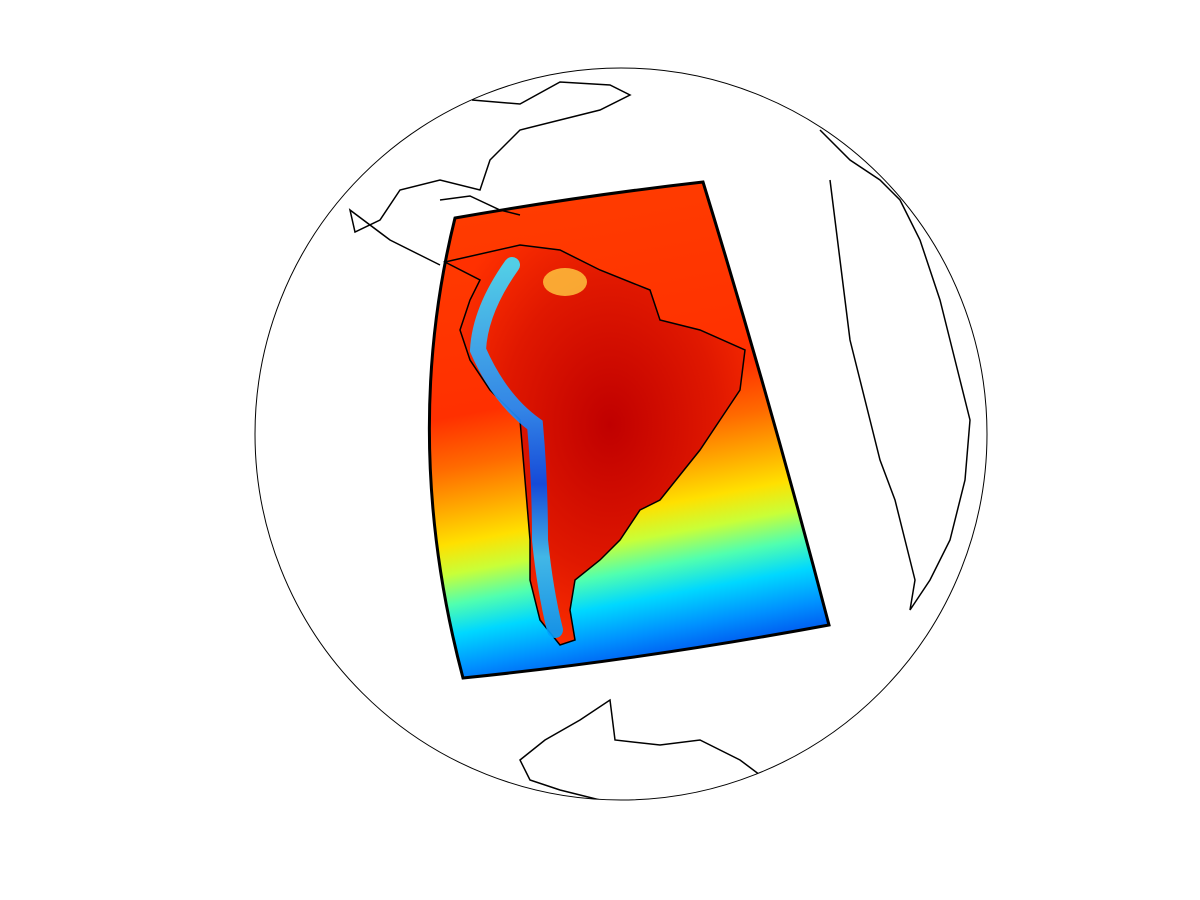 The width and height of the screenshot is (1200, 900). What do you see at coordinates (594, 445) in the screenshot?
I see `south-america` at bounding box center [594, 445].